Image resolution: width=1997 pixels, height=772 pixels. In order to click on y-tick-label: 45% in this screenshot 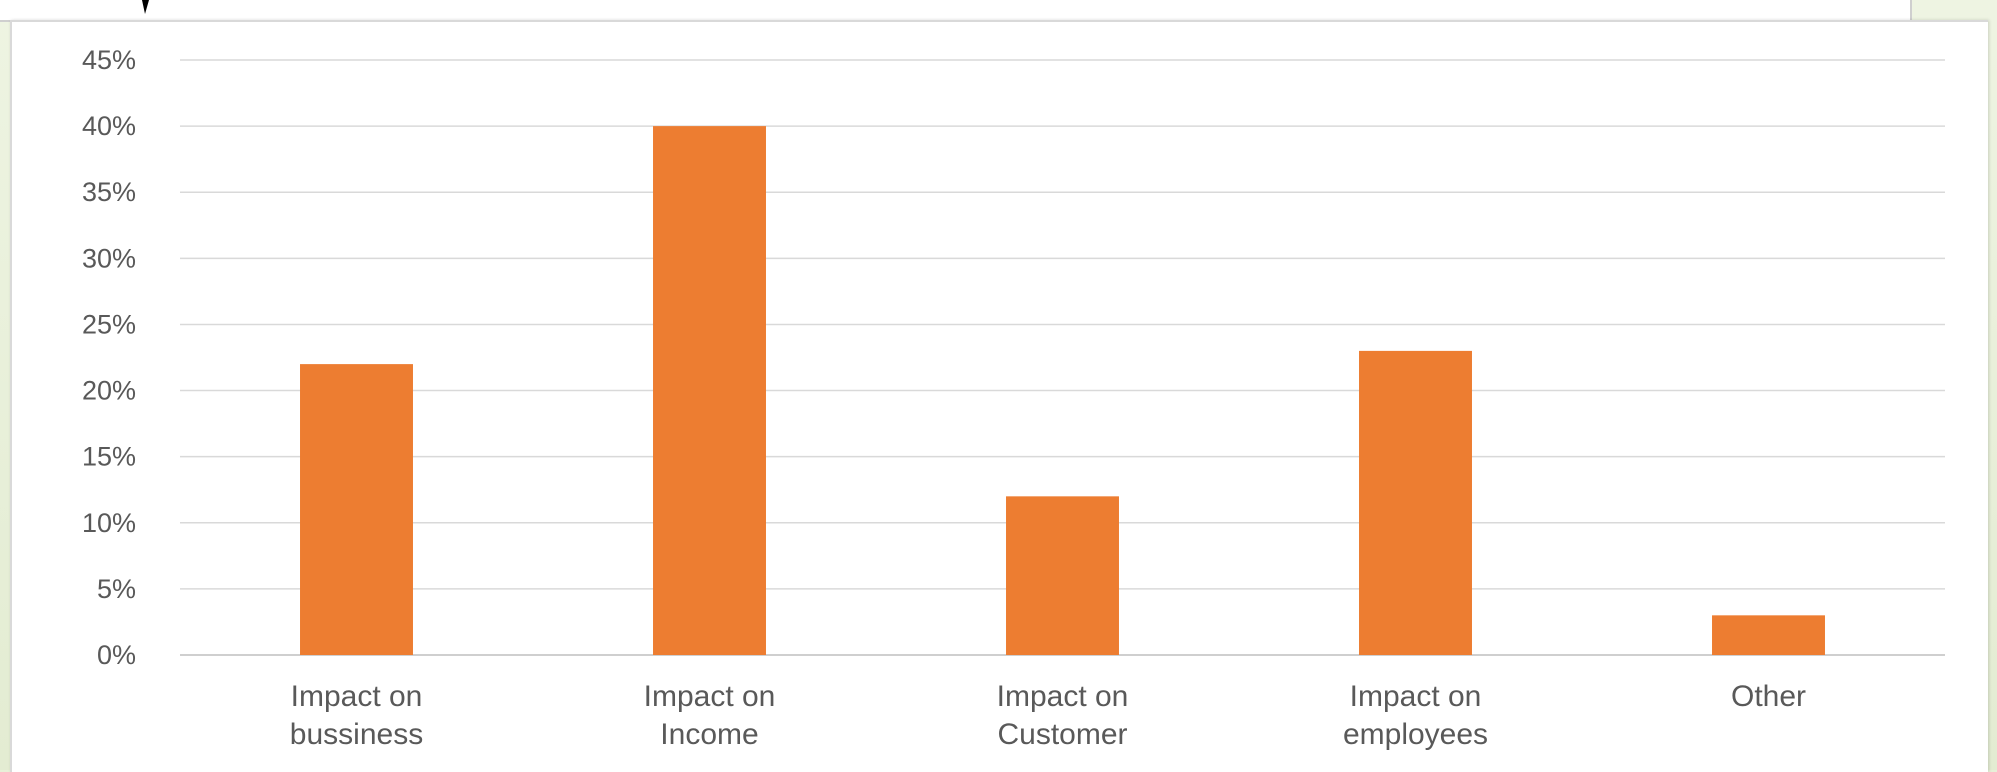, I will do `click(109, 60)`.